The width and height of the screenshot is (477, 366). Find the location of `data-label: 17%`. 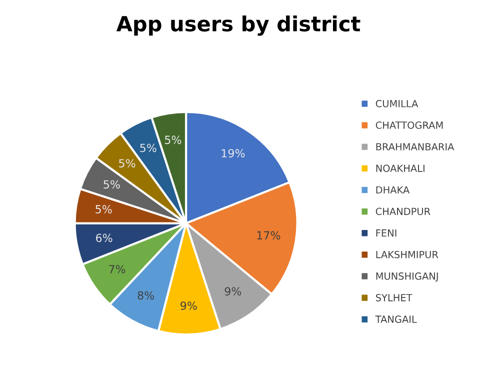

data-label: 17% is located at coordinates (268, 235).